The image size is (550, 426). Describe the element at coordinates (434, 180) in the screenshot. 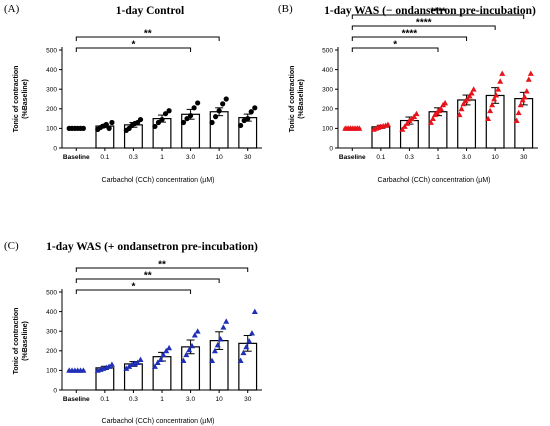

I see `x-axis-label: Carbachol (CCh) concentration (µM)` at that location.